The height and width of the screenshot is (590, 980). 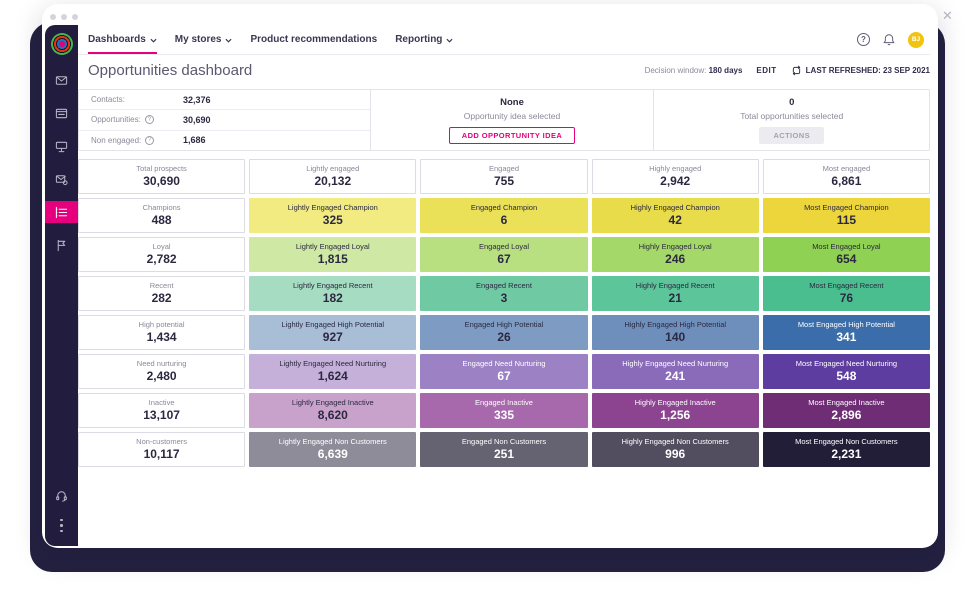 I want to click on matrix-cell-highly-engaged-high-potential: Highly Engaged High Potential 140, so click(x=675, y=332).